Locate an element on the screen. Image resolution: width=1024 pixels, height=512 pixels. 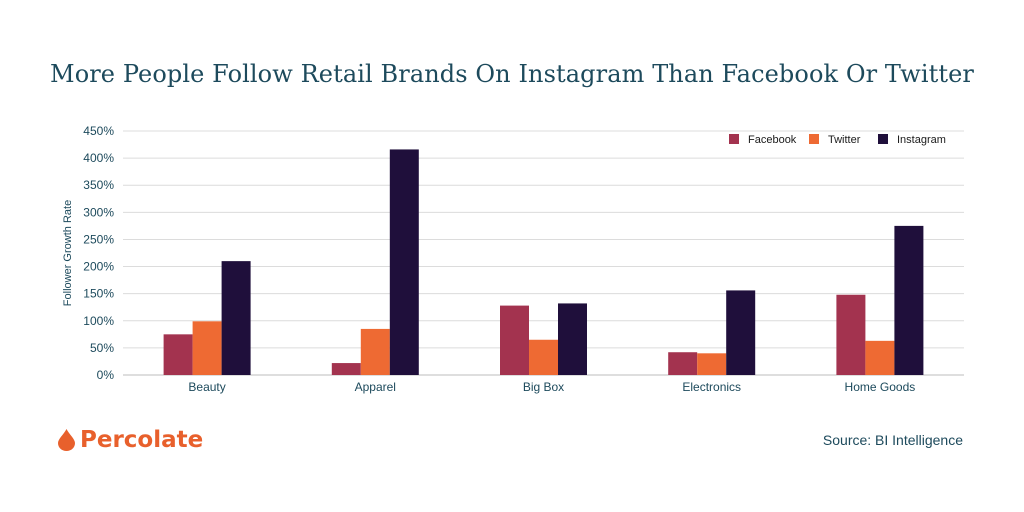
y-tick-label: 150% is located at coordinates (98, 294).